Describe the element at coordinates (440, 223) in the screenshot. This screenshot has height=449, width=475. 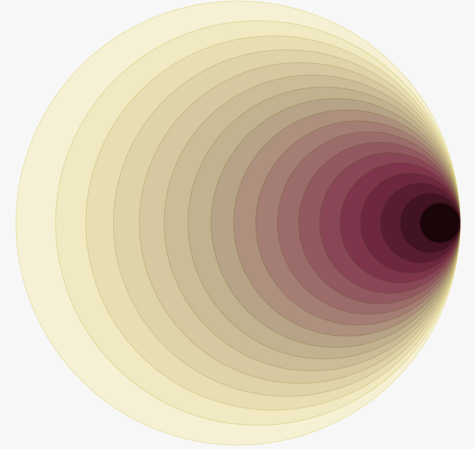
I see `ring-circle` at that location.